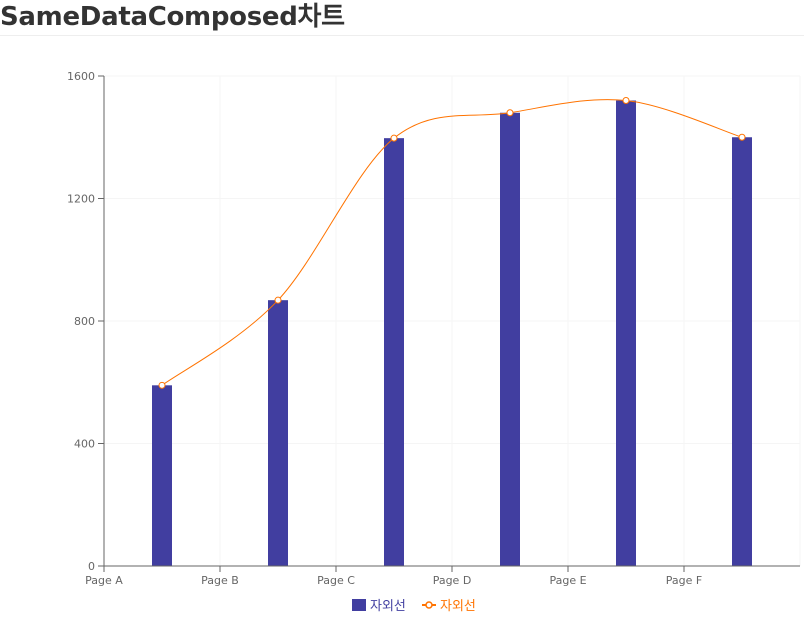 The width and height of the screenshot is (804, 627). What do you see at coordinates (81, 199) in the screenshot?
I see `y-tick-label: 1200` at bounding box center [81, 199].